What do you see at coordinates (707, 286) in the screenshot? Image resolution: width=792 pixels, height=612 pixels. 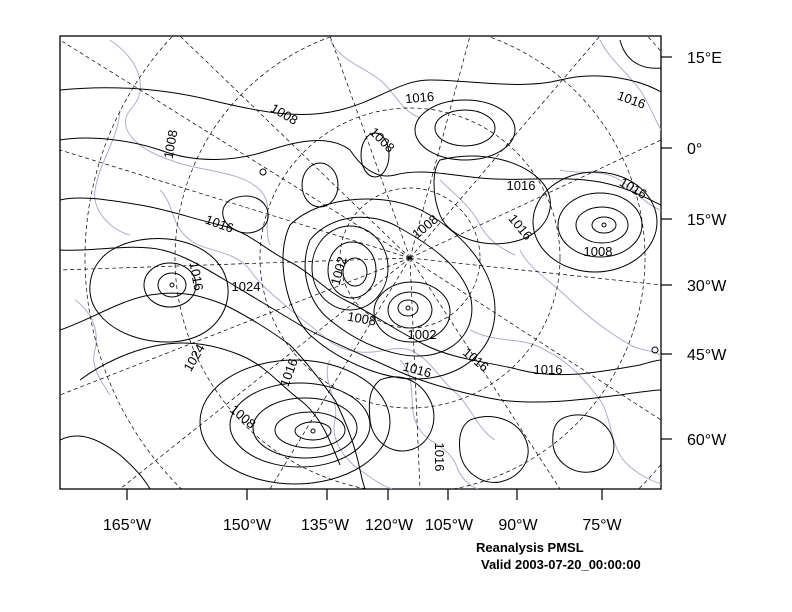 I see `lat-label-30w: 30°W` at bounding box center [707, 286].